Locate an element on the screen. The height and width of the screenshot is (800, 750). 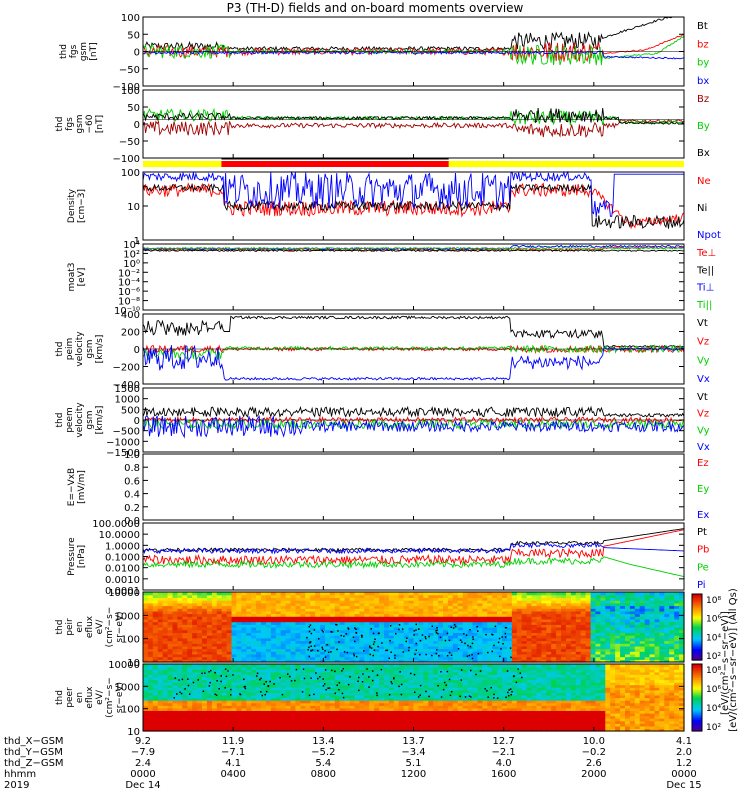
y-tick-label: −50 is located at coordinates (129, 70).